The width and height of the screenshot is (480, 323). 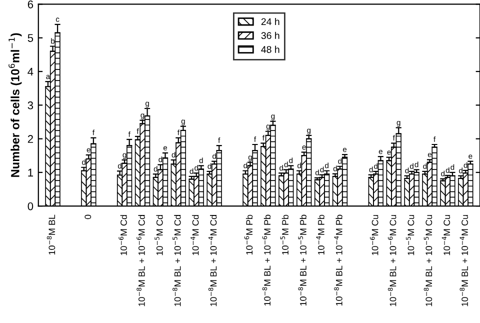 What do you see at coordinates (212, 260) in the screenshot?
I see `x-tick-label: 10$^{−8}$M BL + 10$^{−4}$M Cd` at bounding box center [212, 260].